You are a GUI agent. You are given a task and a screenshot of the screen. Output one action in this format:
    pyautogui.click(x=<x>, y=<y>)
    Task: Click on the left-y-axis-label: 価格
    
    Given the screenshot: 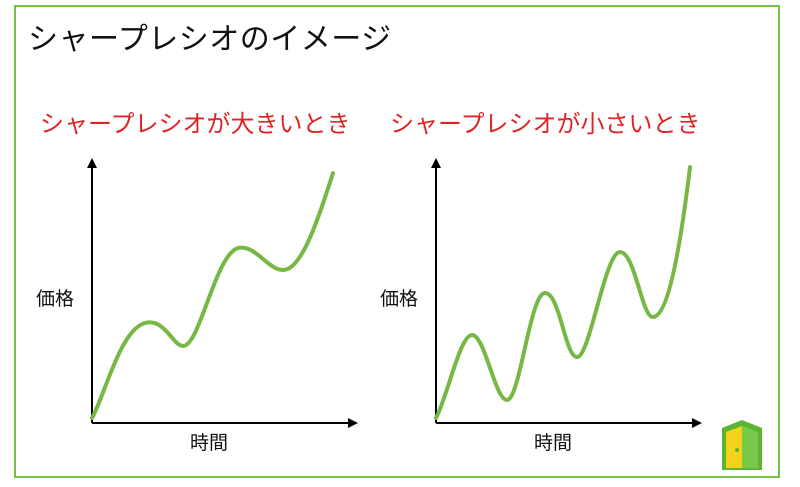 What is the action you would take?
    pyautogui.click(x=55, y=299)
    